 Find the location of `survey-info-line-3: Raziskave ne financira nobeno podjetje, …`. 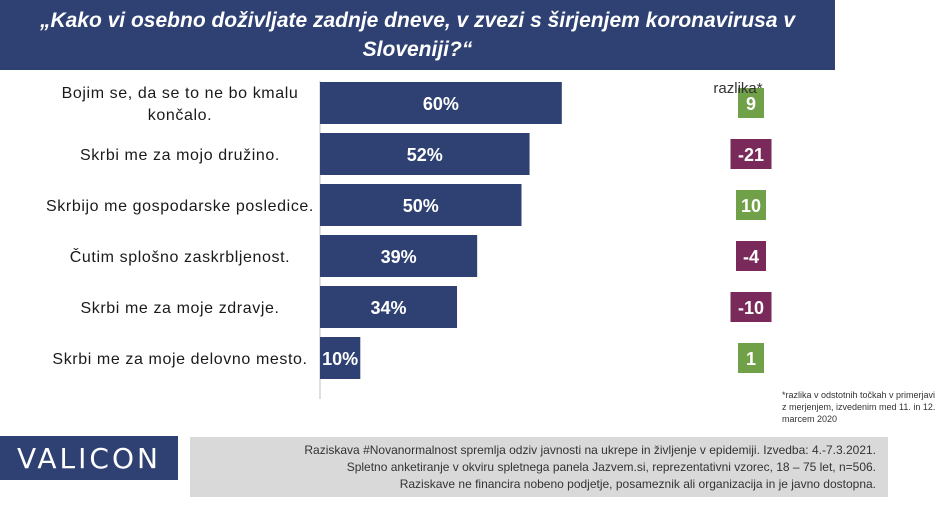

survey-info-line-3: Raziskave ne financira nobeno podjetje, … is located at coordinates (637, 484).